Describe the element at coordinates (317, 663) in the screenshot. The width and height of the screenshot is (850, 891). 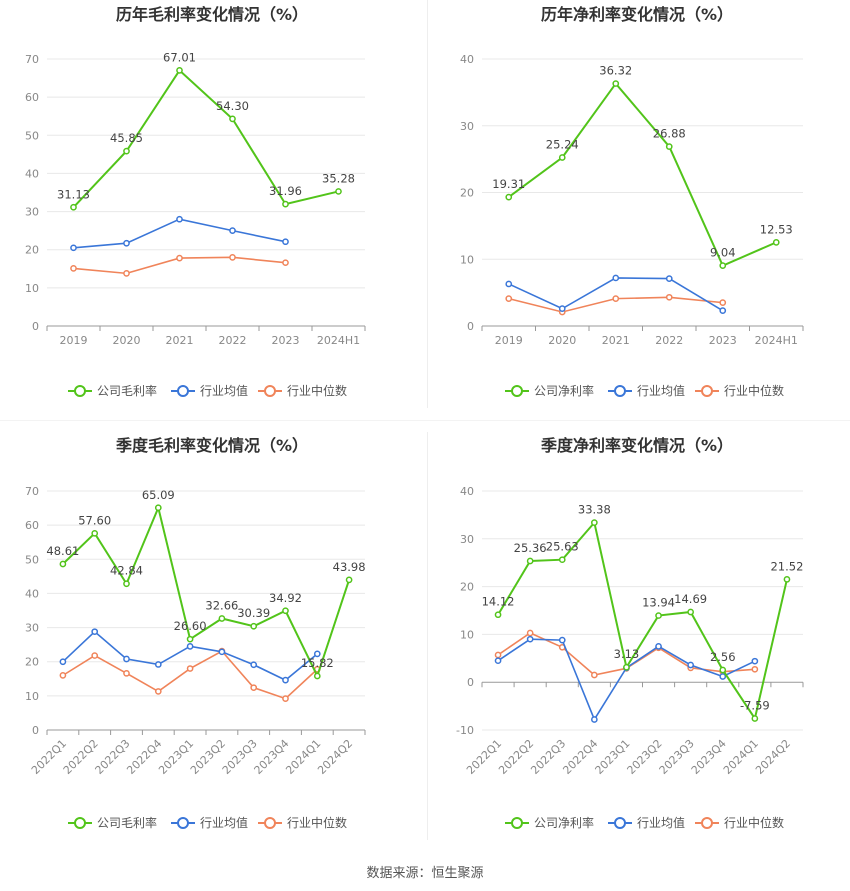
I see `data-label: 15.82` at that location.